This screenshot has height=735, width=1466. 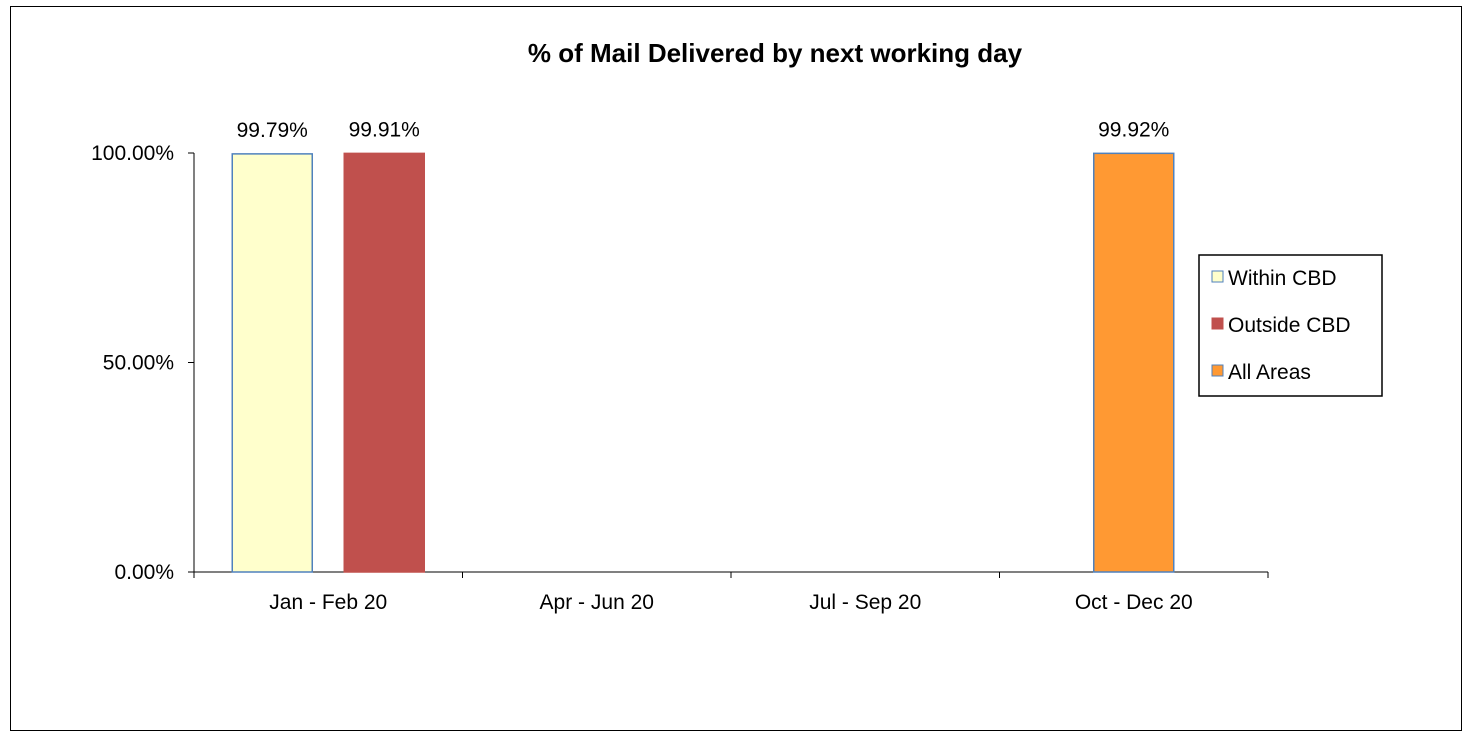 I want to click on data-label: 99.79%, so click(x=272, y=130).